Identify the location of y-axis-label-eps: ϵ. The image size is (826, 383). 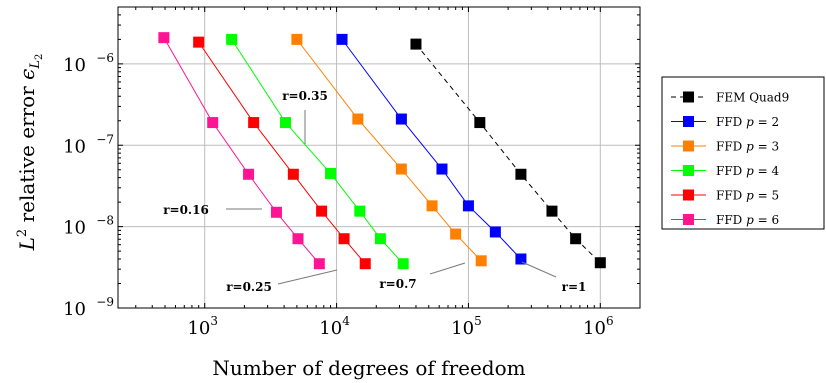
(27, 74).